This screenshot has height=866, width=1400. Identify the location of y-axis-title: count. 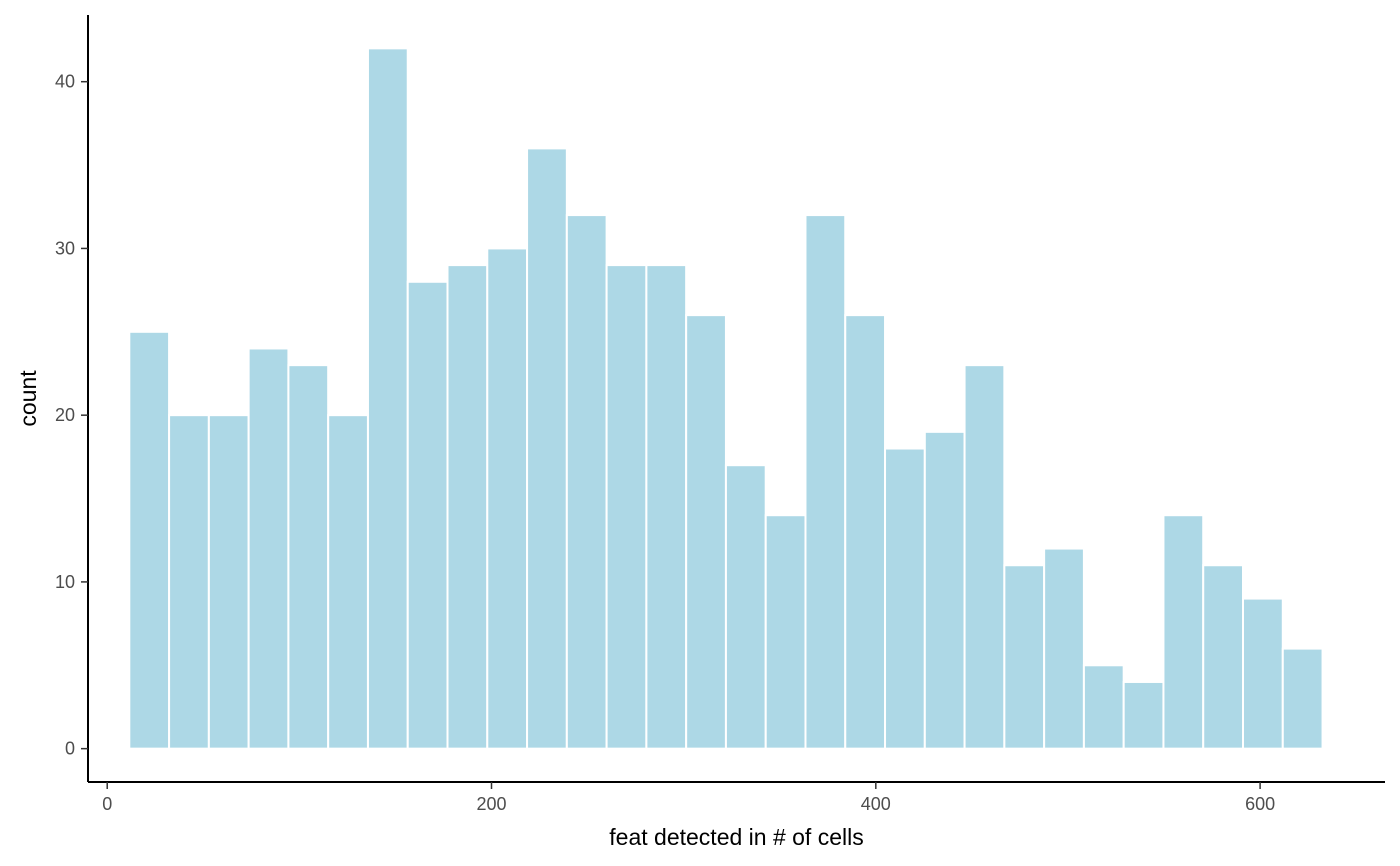
(28, 398).